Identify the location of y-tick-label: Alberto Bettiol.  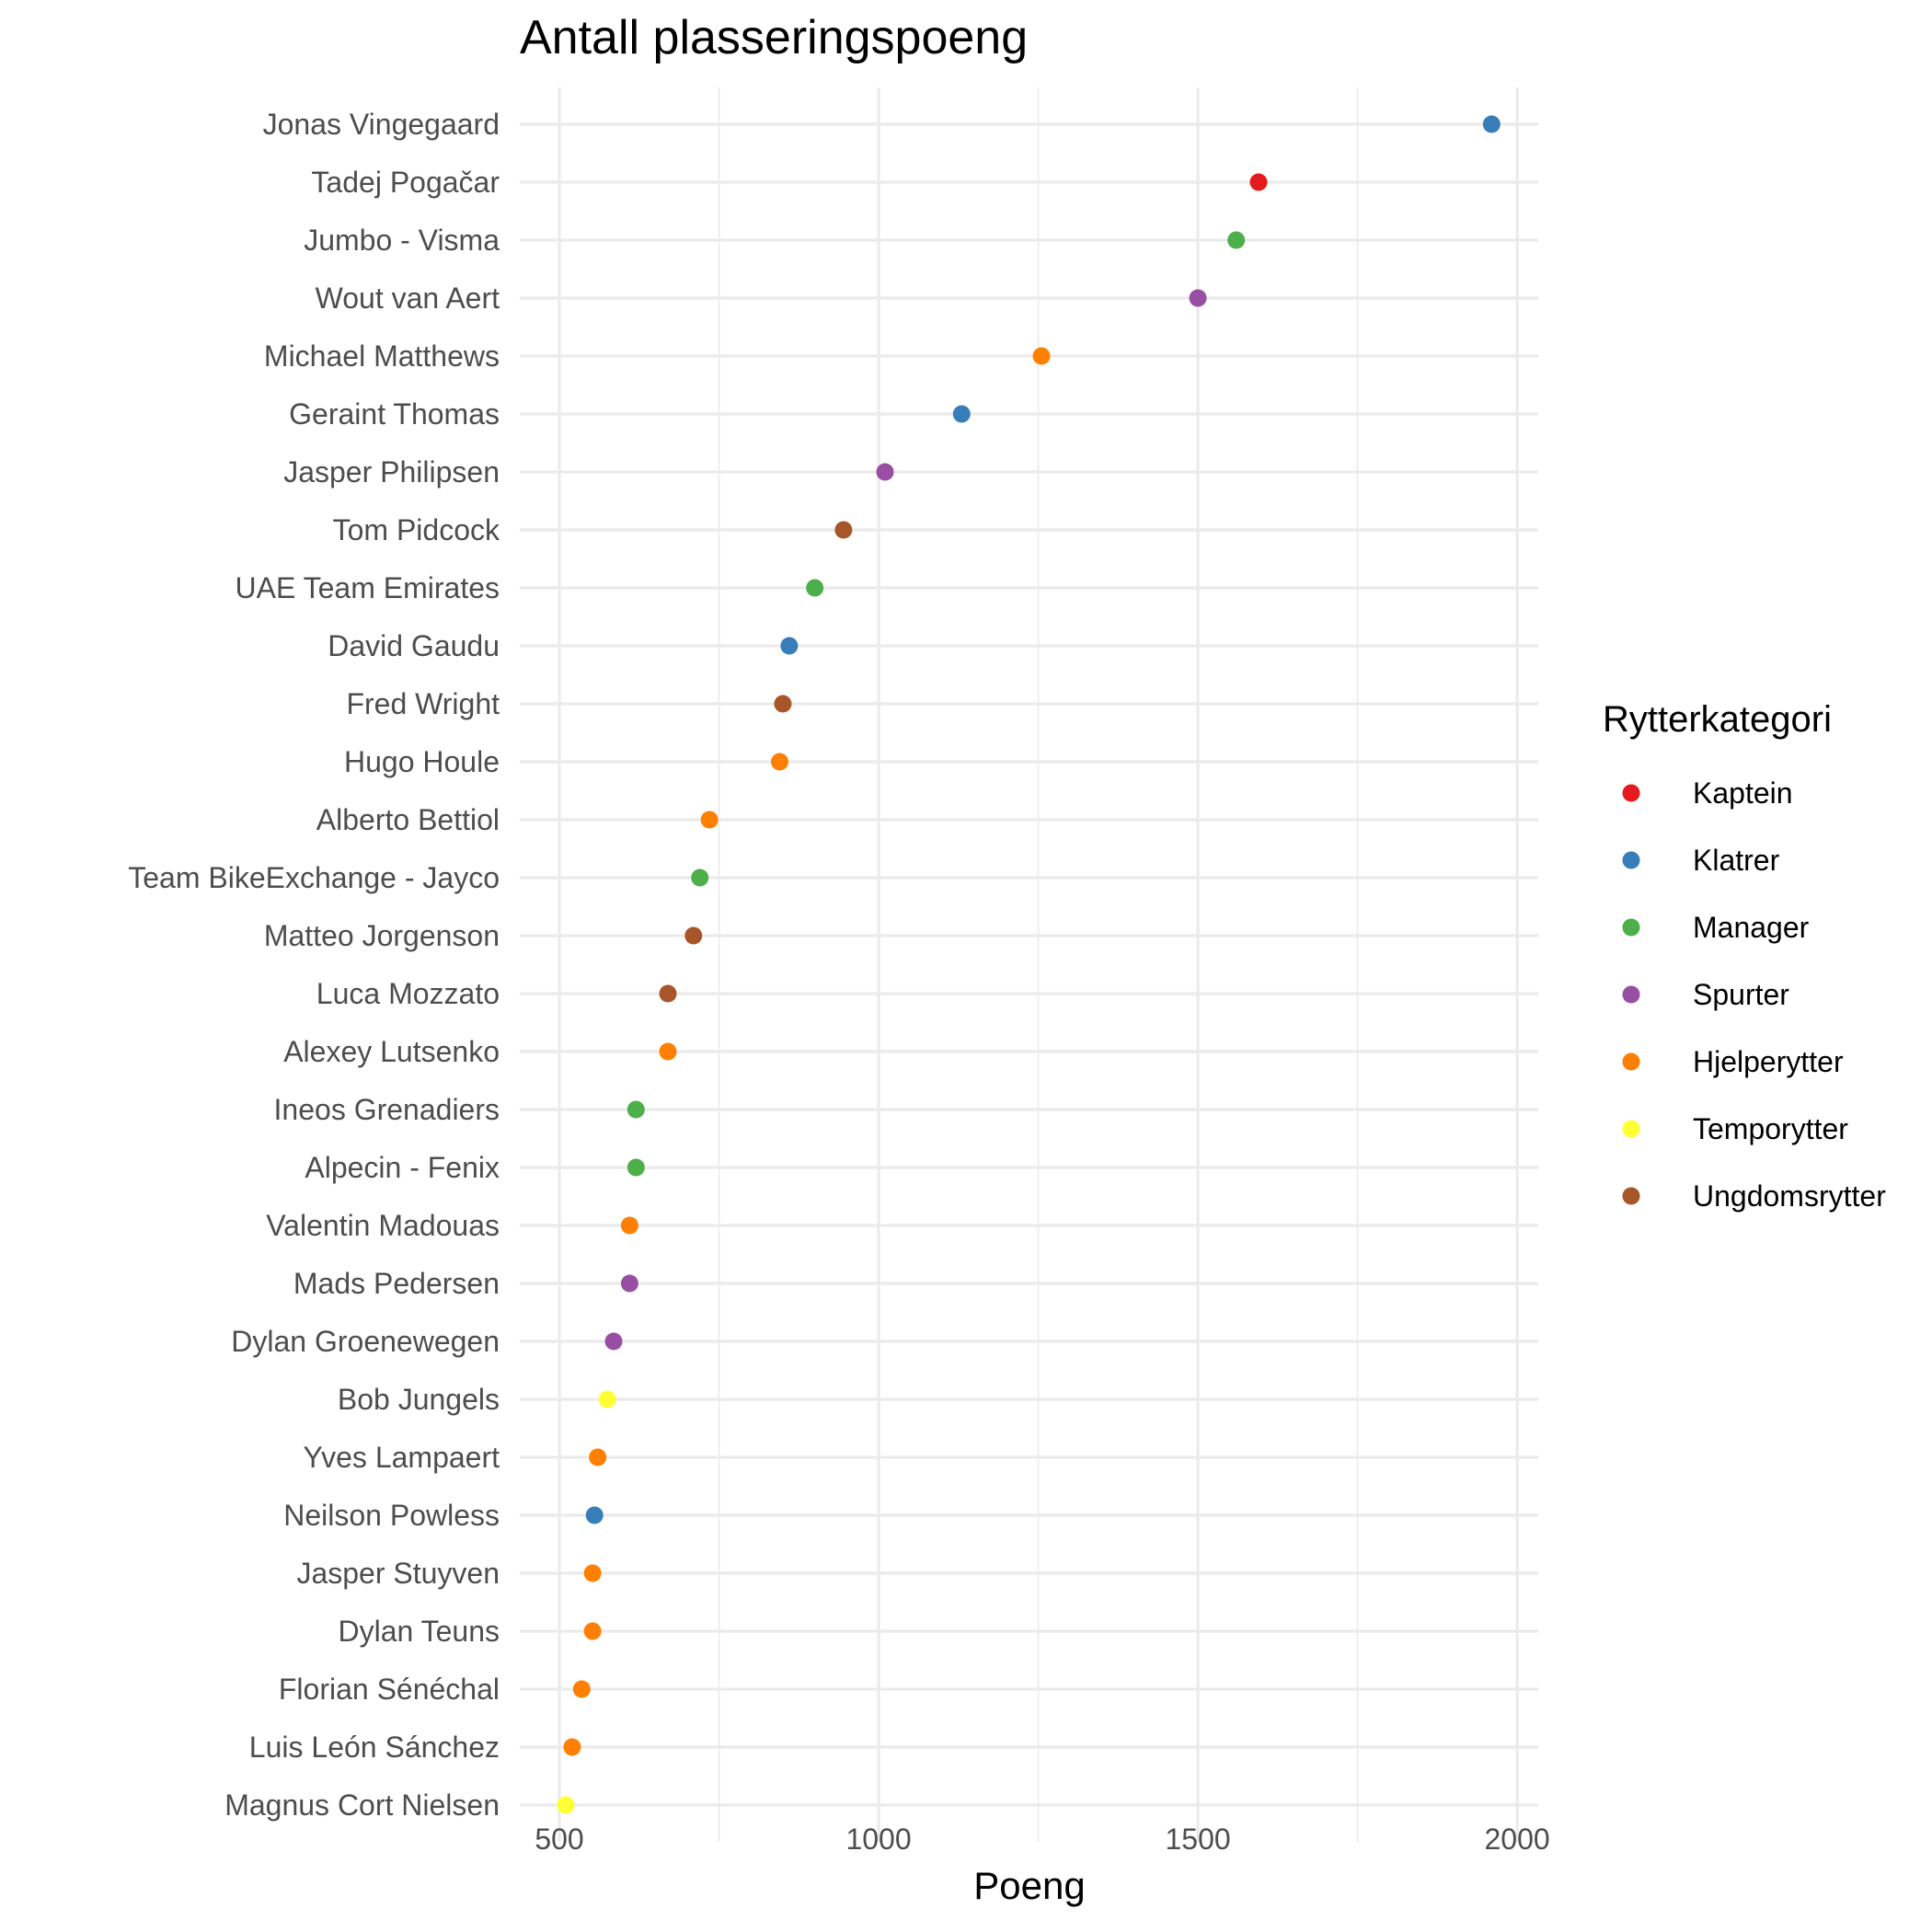
(408, 819).